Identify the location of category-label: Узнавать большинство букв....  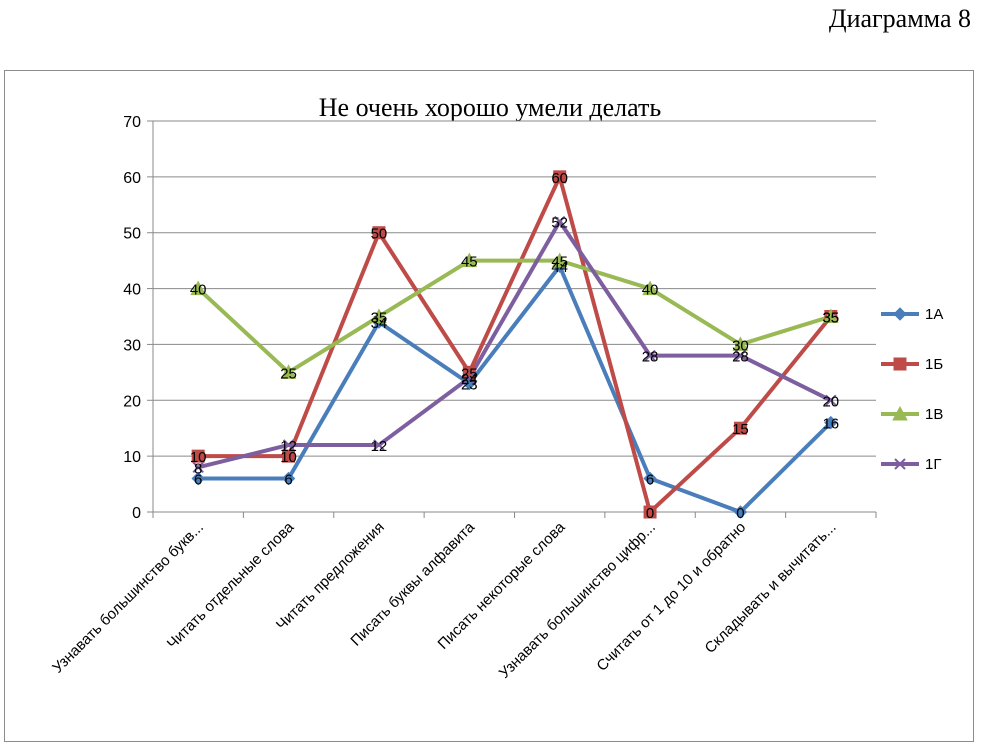
(128, 598).